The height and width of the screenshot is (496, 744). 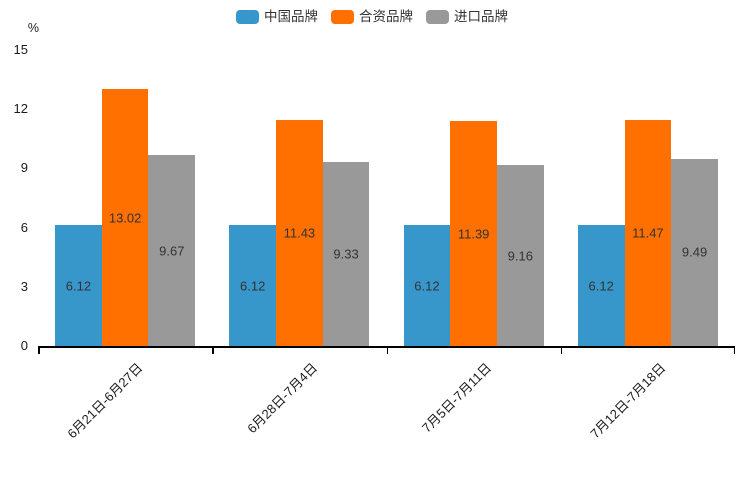 What do you see at coordinates (20, 49) in the screenshot?
I see `y-tick-label: 15` at bounding box center [20, 49].